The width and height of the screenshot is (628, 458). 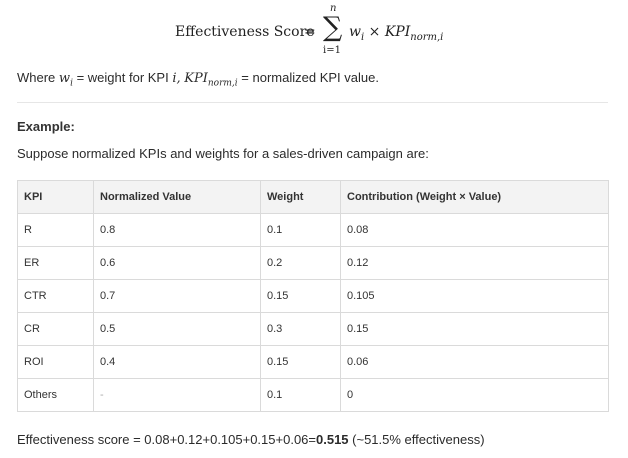 I want to click on table-row: CR 0.5 0.3 0.15, so click(x=313, y=329).